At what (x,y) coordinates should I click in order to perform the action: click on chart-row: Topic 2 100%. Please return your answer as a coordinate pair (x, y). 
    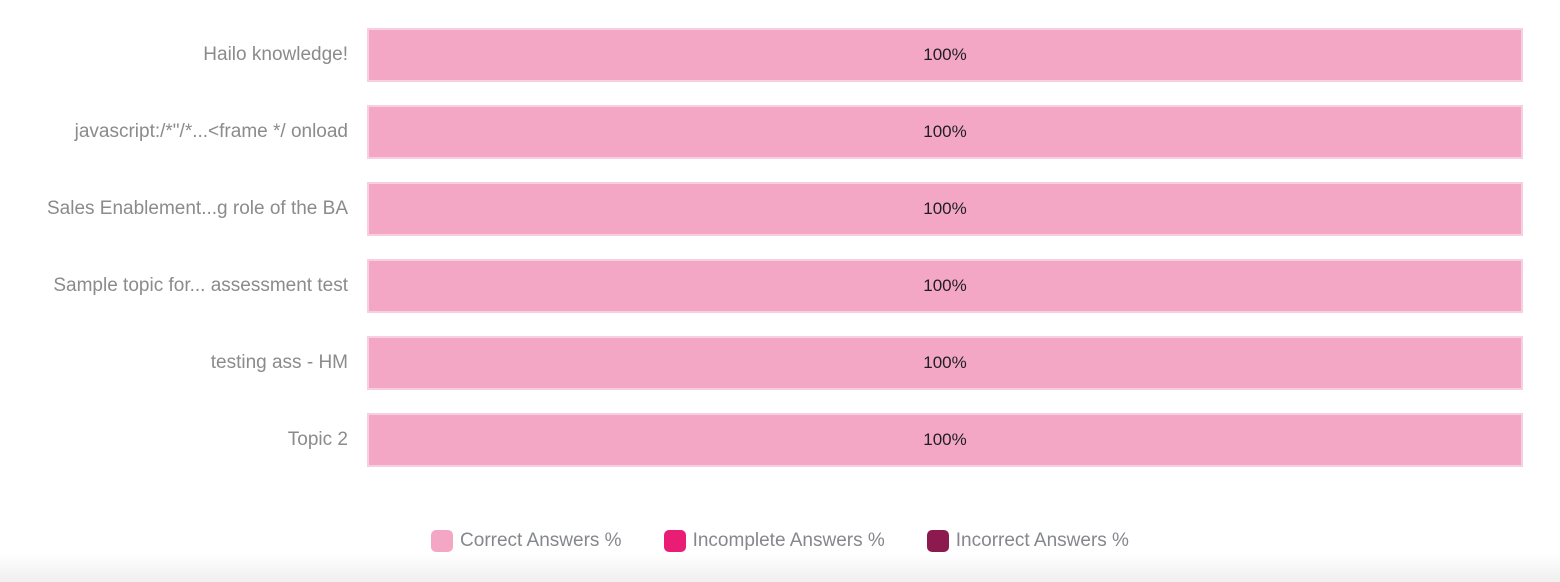
    Looking at the image, I should click on (761, 440).